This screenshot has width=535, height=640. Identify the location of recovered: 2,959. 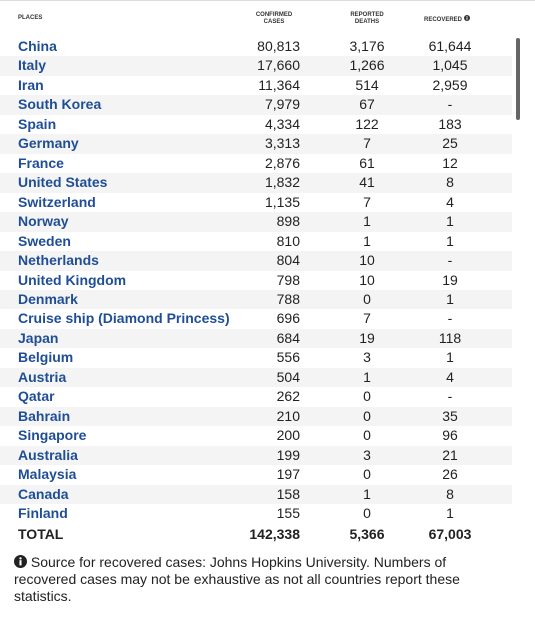
(450, 84).